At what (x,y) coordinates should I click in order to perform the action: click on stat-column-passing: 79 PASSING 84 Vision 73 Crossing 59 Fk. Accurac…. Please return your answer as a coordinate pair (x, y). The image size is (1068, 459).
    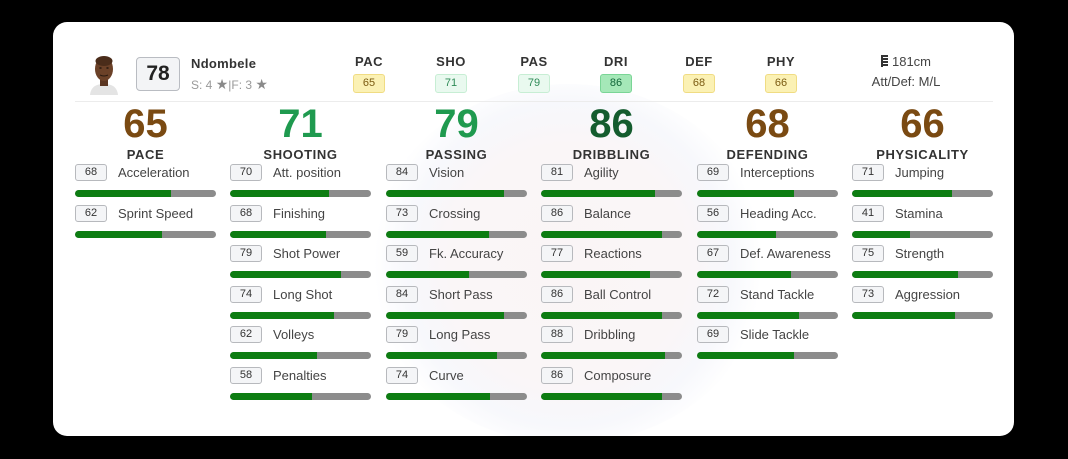
    Looking at the image, I should click on (456, 254).